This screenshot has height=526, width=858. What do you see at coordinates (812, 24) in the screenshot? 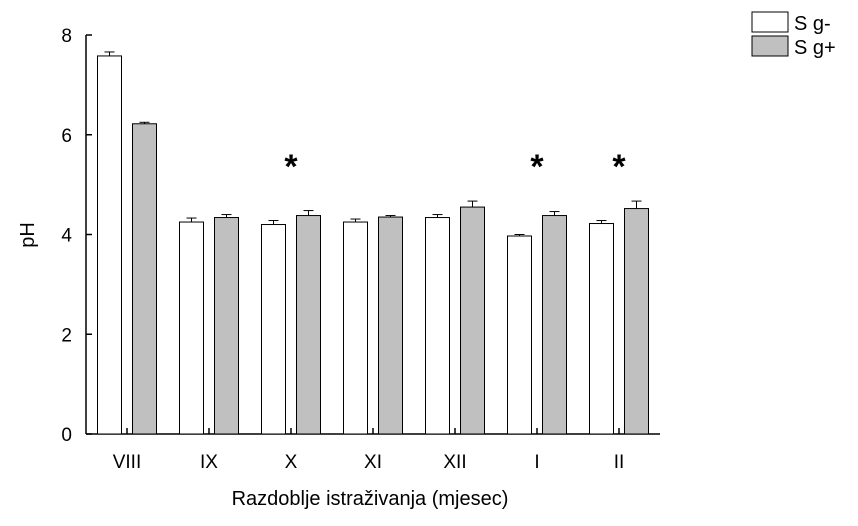
I see `legend-label: S g-` at bounding box center [812, 24].